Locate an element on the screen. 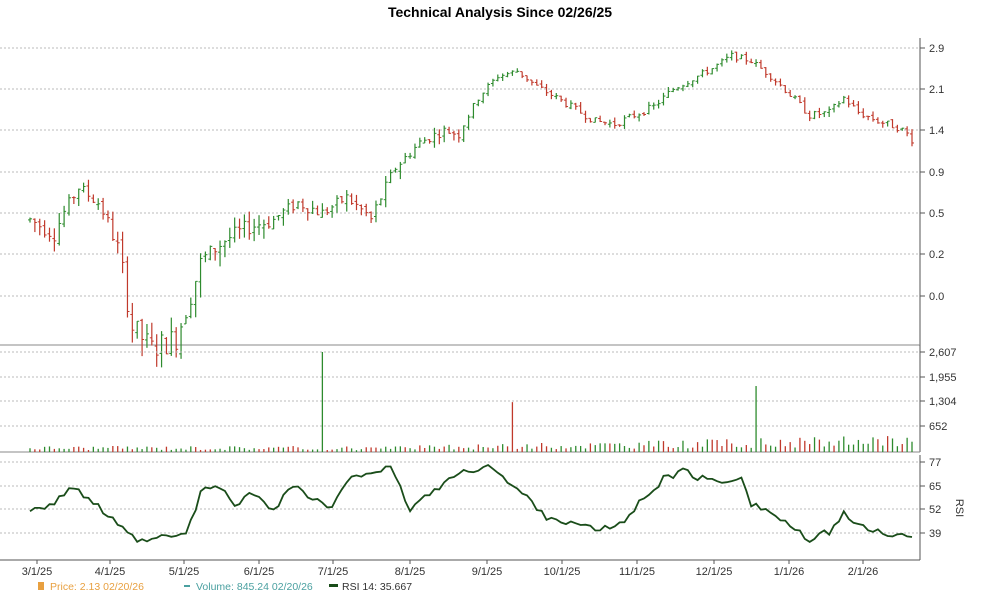  rsi-tick-label: 39 is located at coordinates (935, 534).